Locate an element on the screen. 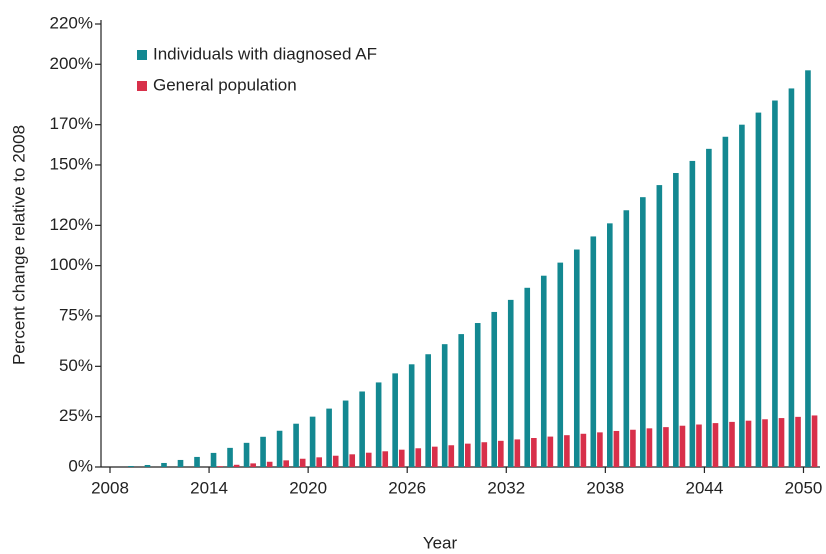 This screenshot has height=554, width=826. legend-label: General population is located at coordinates (225, 84).